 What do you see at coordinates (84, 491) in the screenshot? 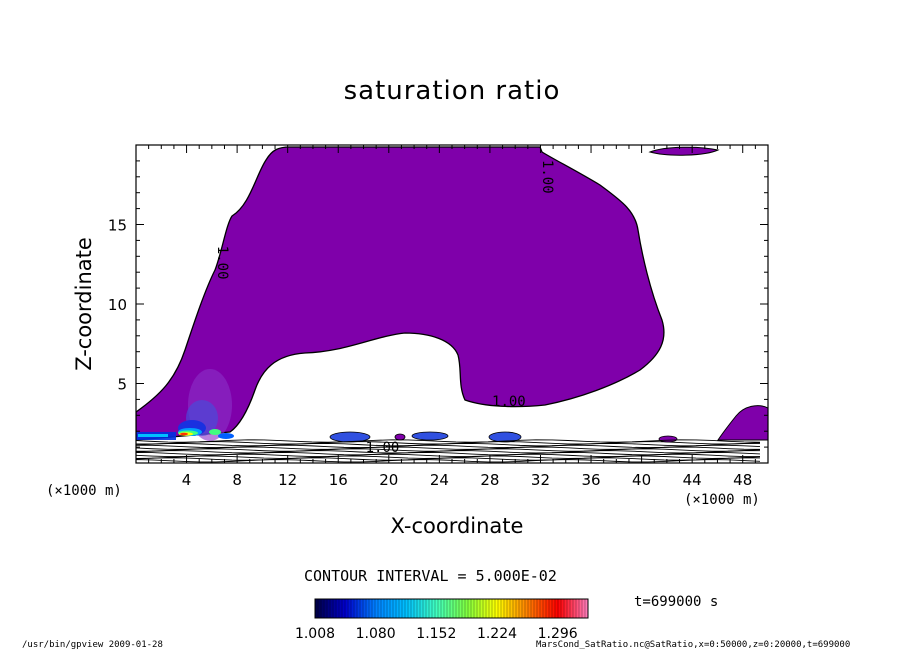
I see `x-unit-left: (×1000 m)` at bounding box center [84, 491].